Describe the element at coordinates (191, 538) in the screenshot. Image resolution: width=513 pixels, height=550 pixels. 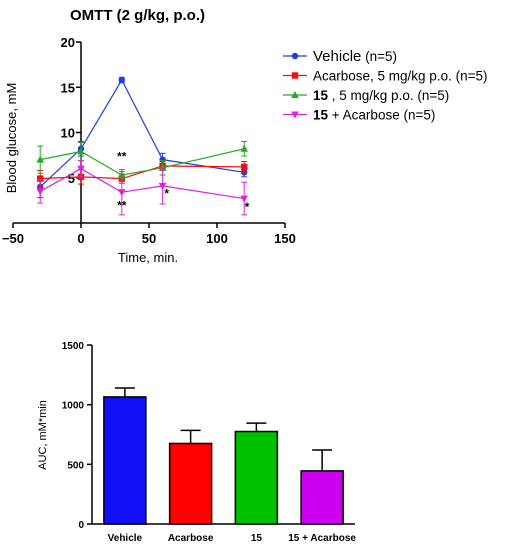
I see `x-tick-label: Acarbose` at that location.